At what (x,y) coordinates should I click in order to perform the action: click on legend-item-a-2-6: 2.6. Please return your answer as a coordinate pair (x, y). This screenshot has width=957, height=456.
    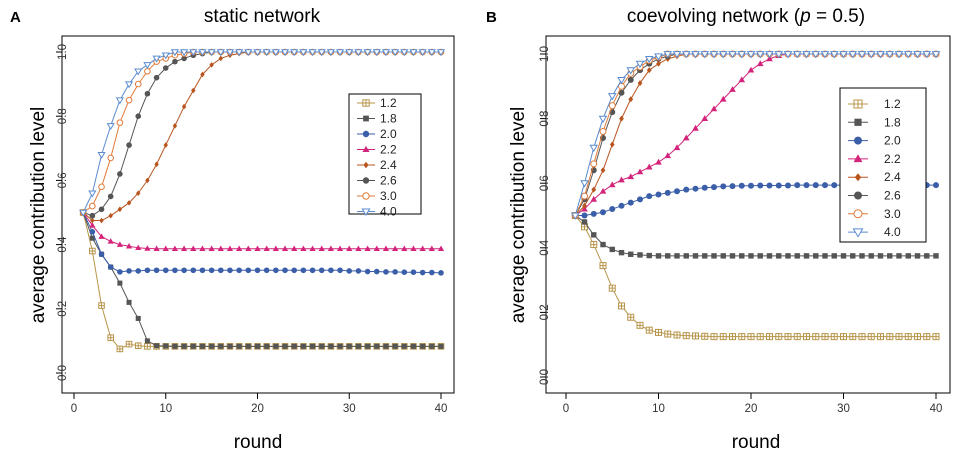
    Looking at the image, I should click on (377, 181).